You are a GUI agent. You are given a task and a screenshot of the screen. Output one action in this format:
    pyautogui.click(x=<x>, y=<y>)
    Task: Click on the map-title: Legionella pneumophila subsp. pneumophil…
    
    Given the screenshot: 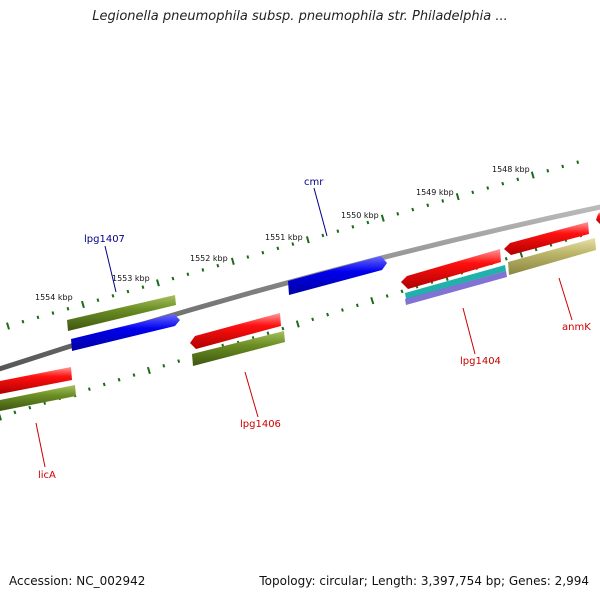 What is the action you would take?
    pyautogui.click(x=300, y=16)
    